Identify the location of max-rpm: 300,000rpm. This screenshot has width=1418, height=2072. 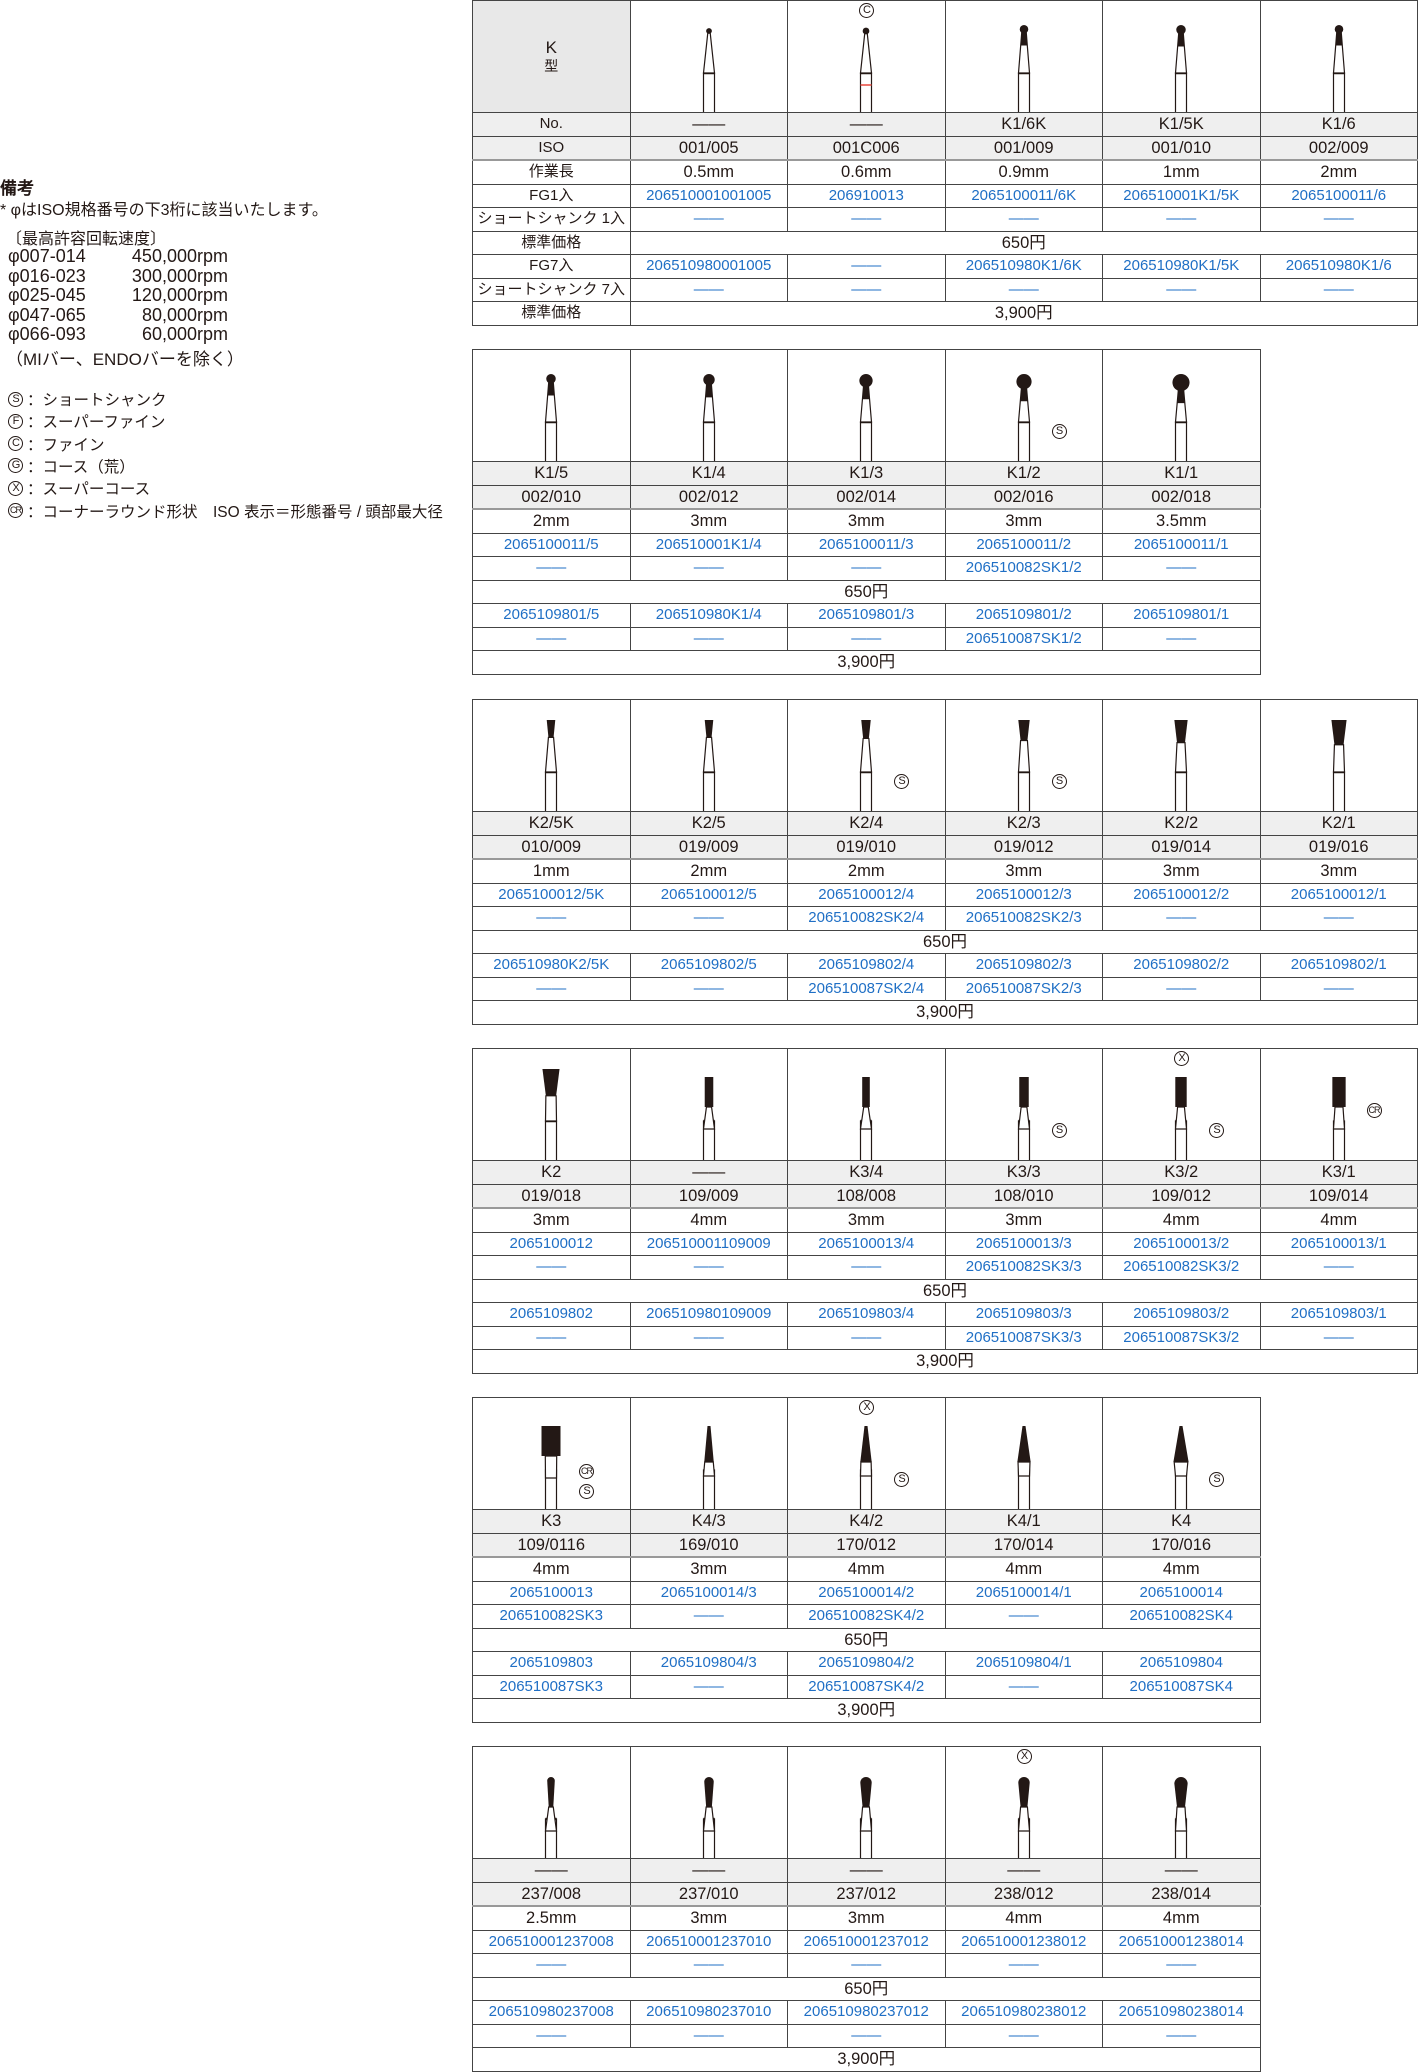
(179, 275).